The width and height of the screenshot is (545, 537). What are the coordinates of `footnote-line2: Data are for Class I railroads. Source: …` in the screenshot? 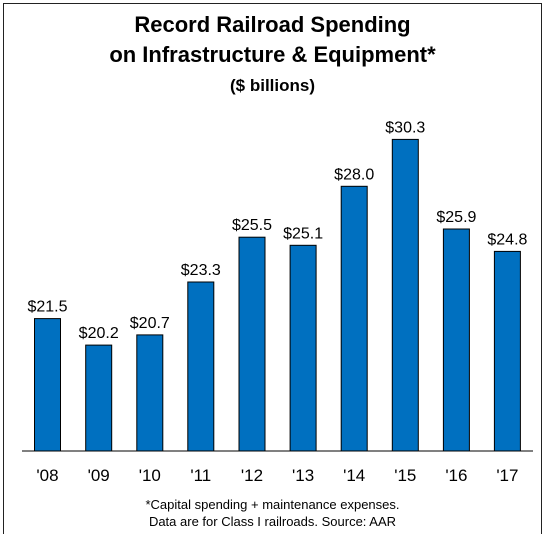 It's located at (272, 521).